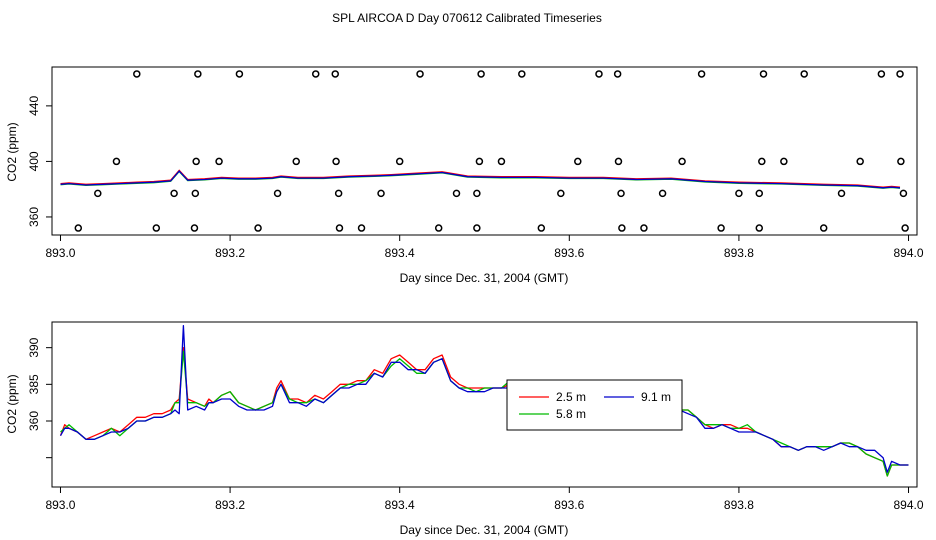 This screenshot has height=540, width=936. I want to click on top-x-axis: 893.0 893.2 893.4 893.6 893.8 894.0, so click(484, 247).